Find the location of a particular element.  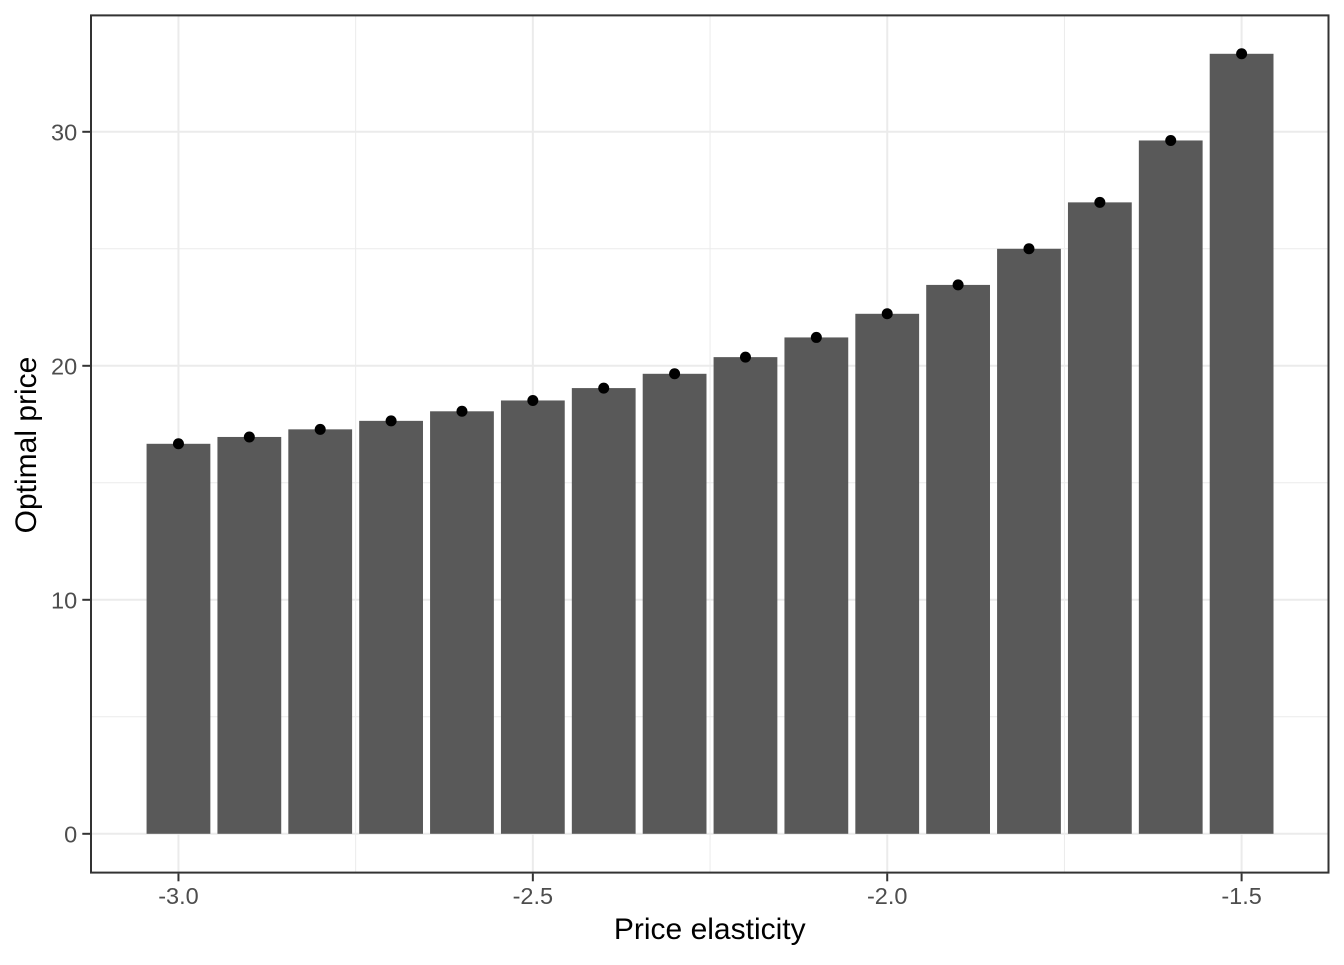

y-tick-label: 0 is located at coordinates (70, 834).